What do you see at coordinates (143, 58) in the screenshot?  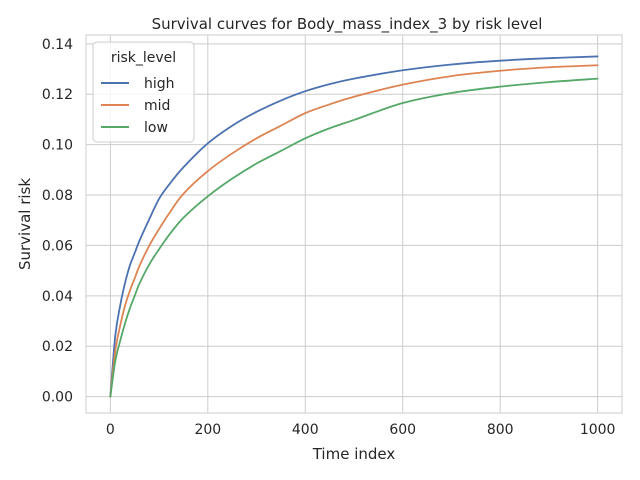 I see `legend-title: risk_level` at bounding box center [143, 58].